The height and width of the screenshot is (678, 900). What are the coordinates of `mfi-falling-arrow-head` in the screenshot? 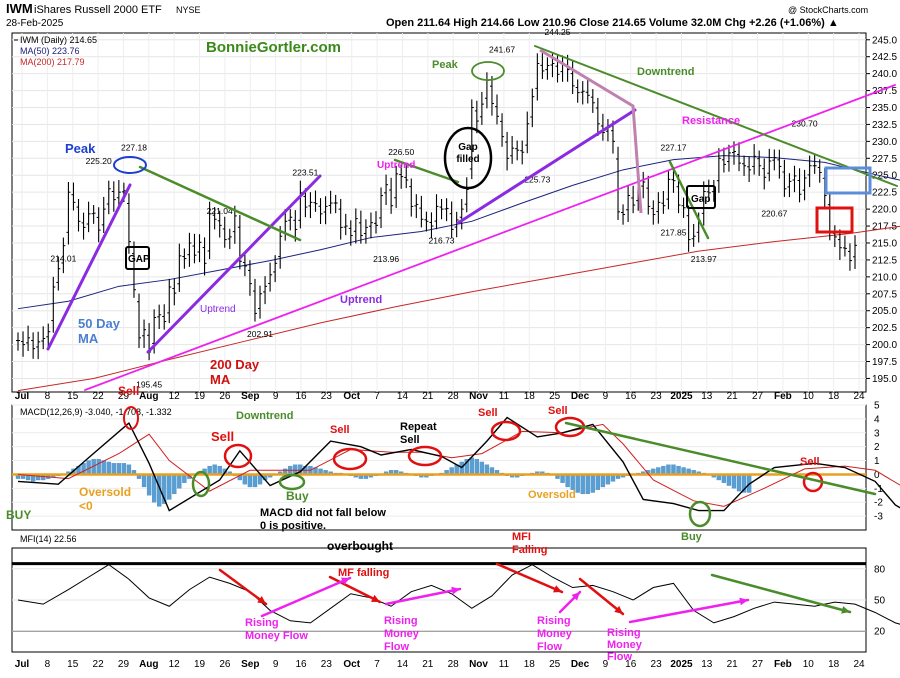 It's located at (557, 589).